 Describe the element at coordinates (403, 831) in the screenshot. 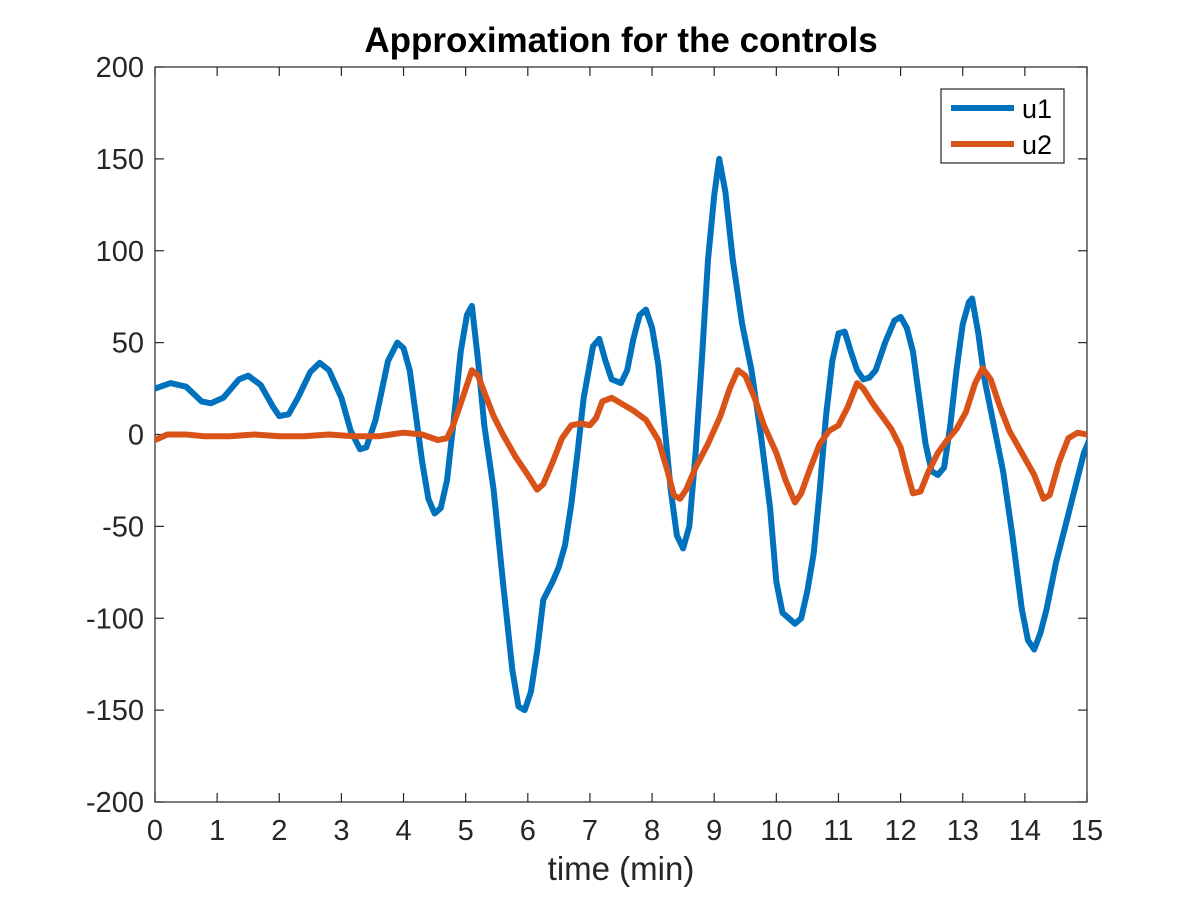

I see `x-tick-label: 4` at that location.